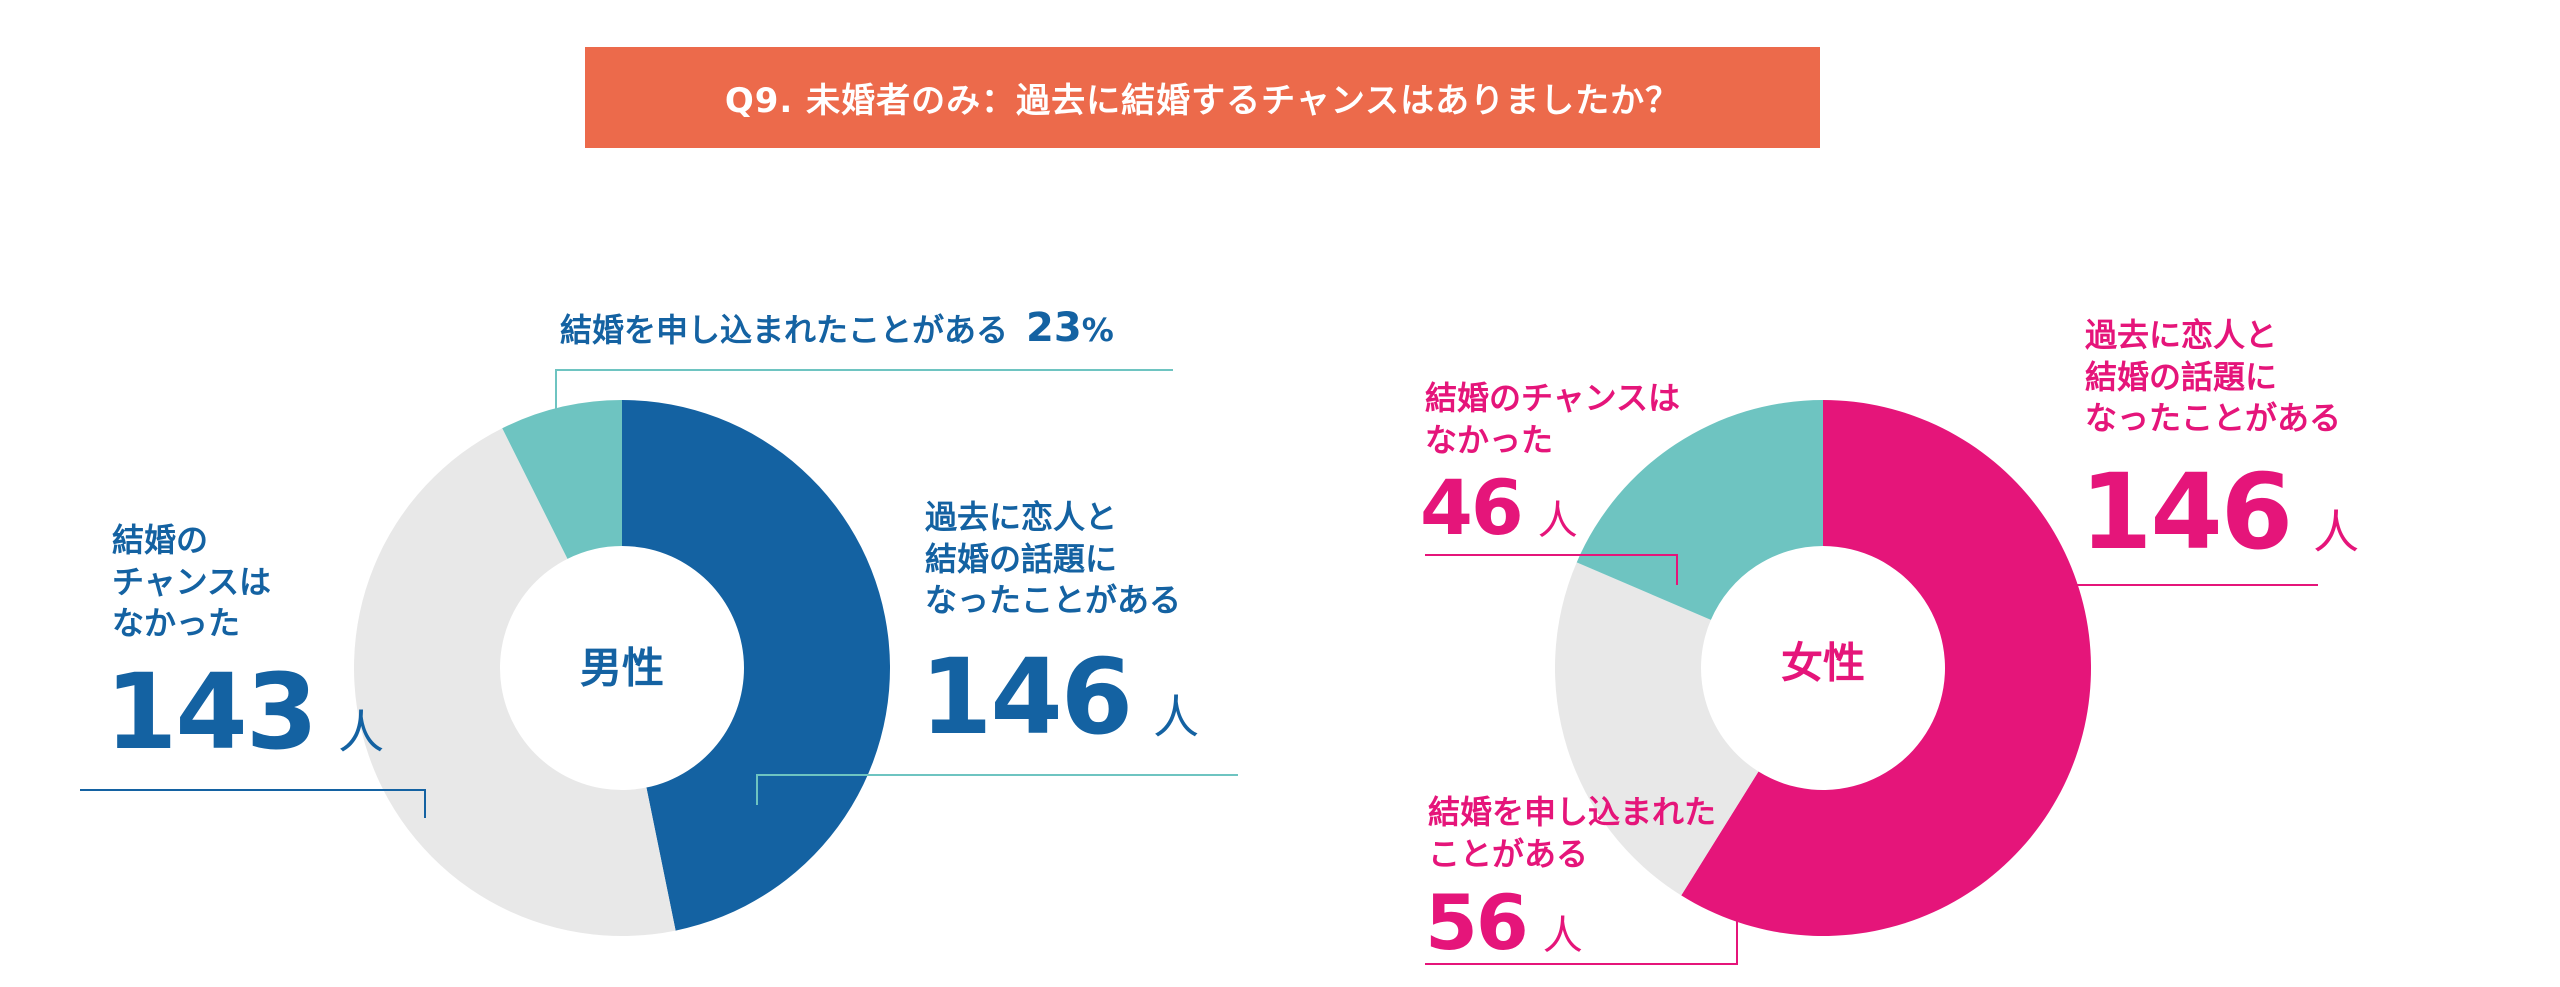 Image resolution: width=2560 pixels, height=987 pixels. I want to click on female-talked-count: 146 人, so click(2219, 512).